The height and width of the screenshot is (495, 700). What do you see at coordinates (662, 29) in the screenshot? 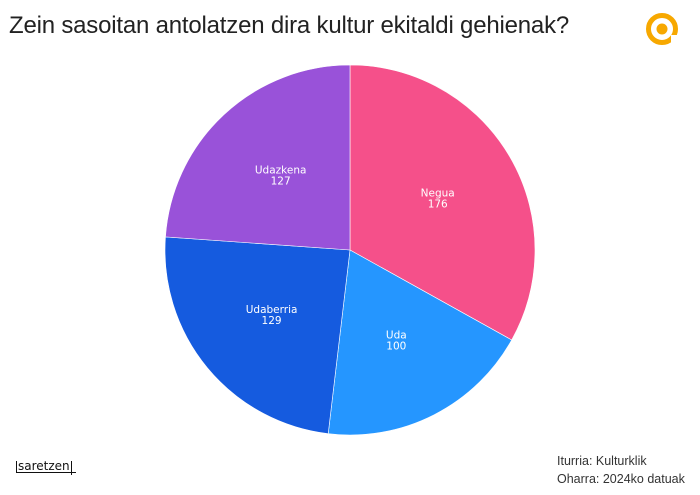
I see `saretzen-logo-icon` at bounding box center [662, 29].